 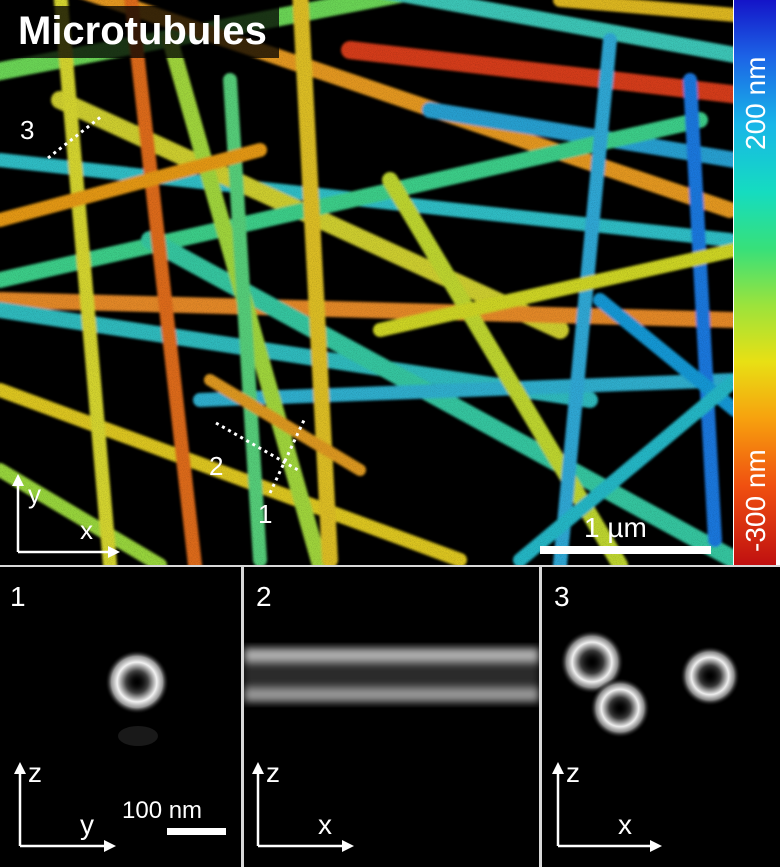 I want to click on cross-section-panel-3: 3 z x, so click(x=661, y=716).